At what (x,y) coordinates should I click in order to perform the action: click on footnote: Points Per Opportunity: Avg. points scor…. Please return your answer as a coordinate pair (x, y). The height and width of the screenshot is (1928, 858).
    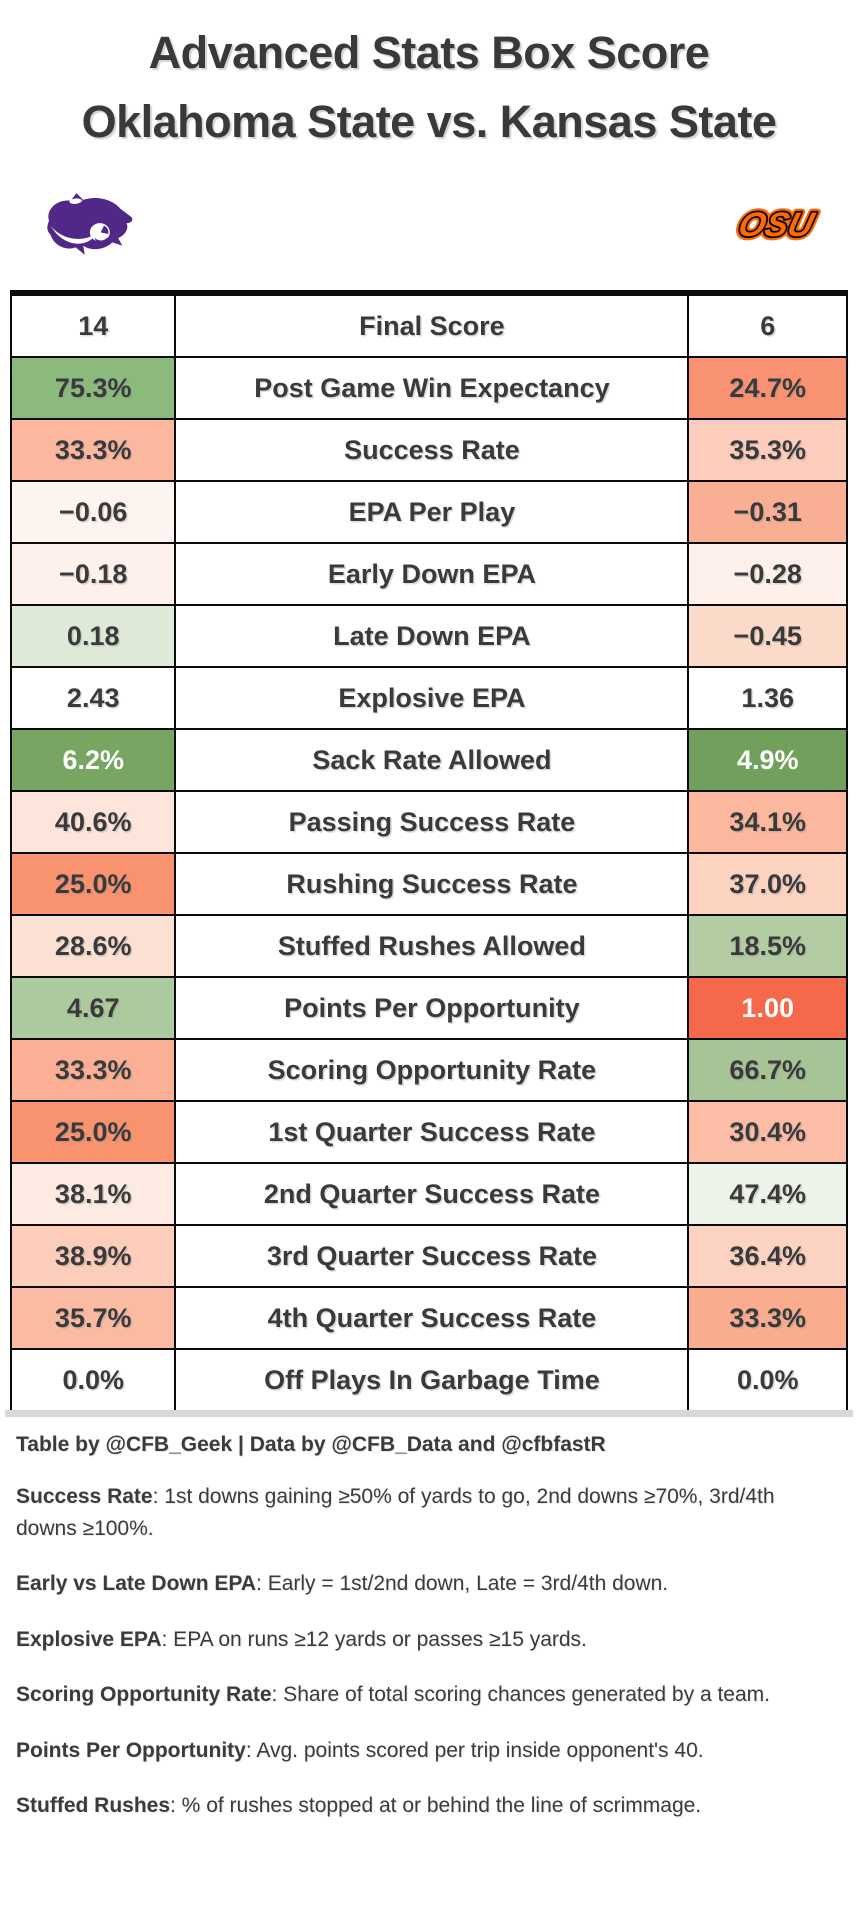
    Looking at the image, I should click on (428, 1751).